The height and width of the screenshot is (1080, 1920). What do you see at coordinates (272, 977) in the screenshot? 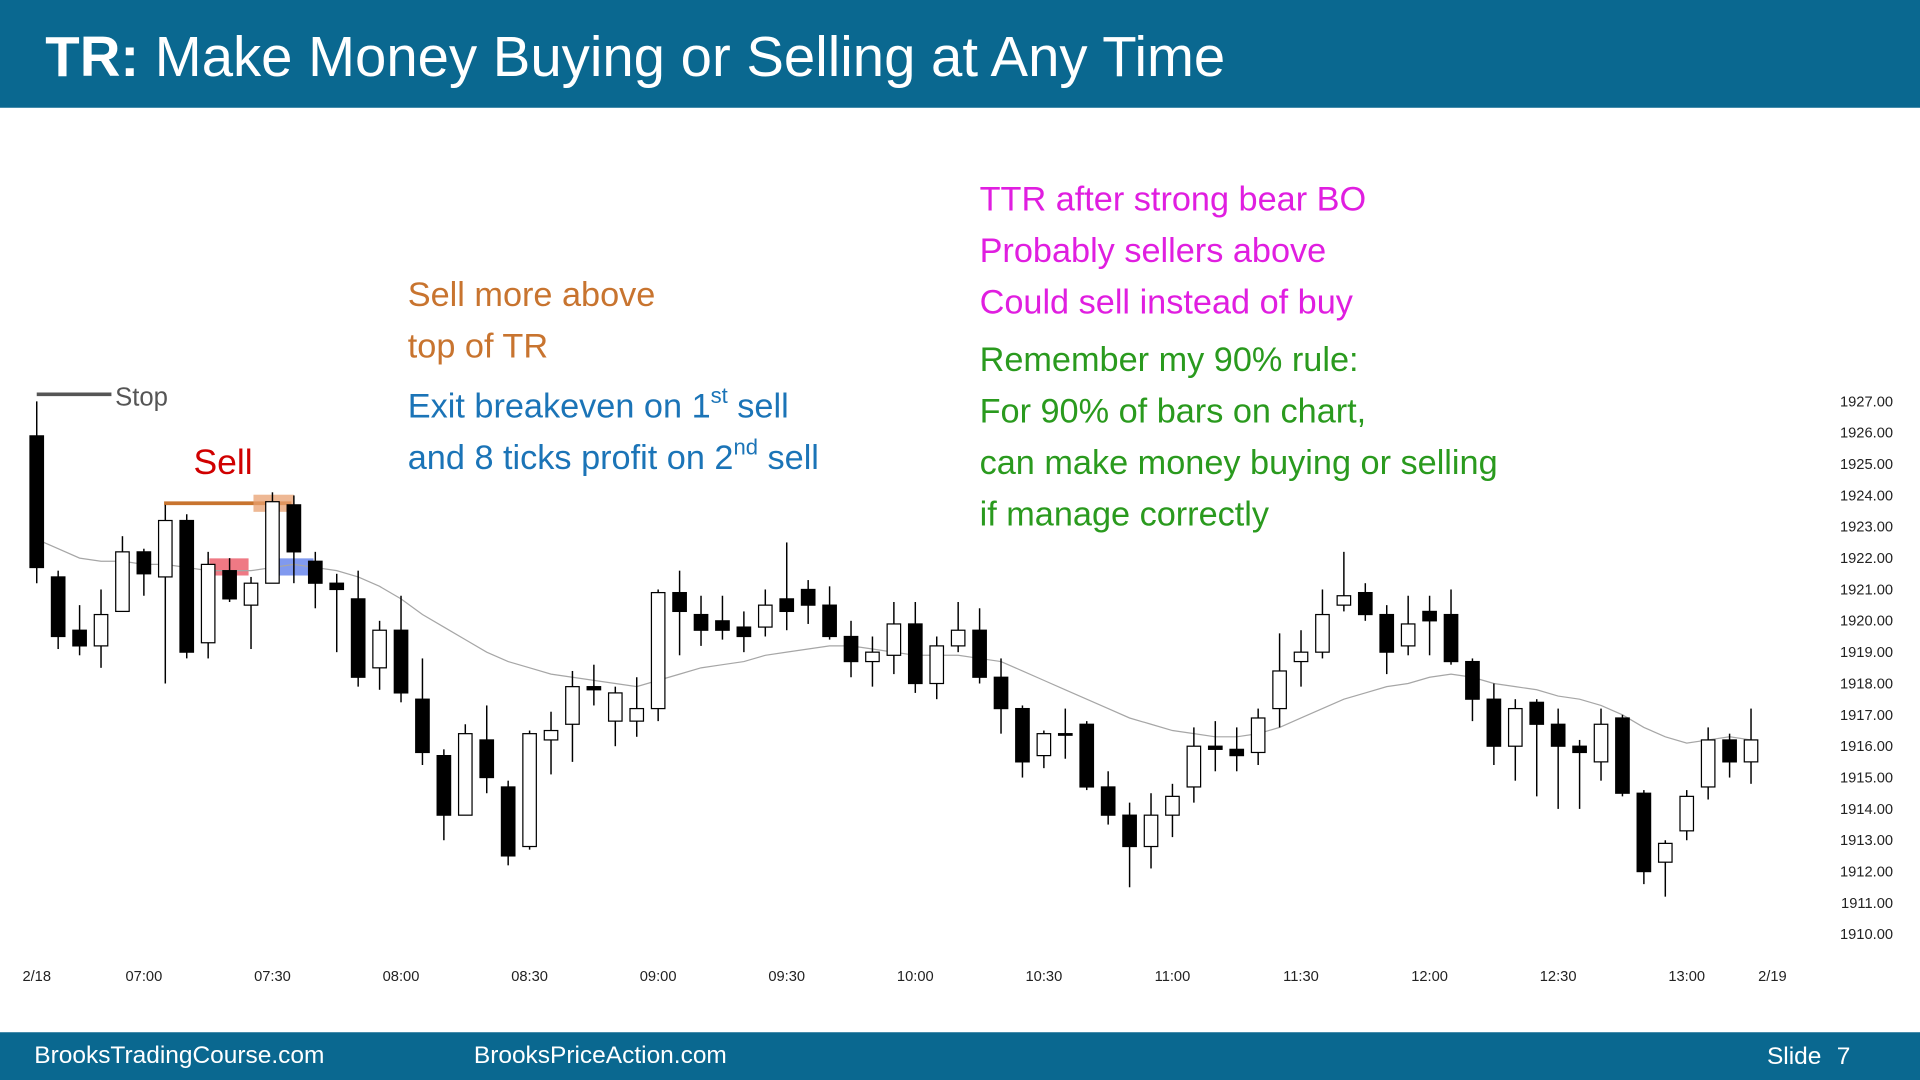
I see `x-tick-label: 07:30` at bounding box center [272, 977].